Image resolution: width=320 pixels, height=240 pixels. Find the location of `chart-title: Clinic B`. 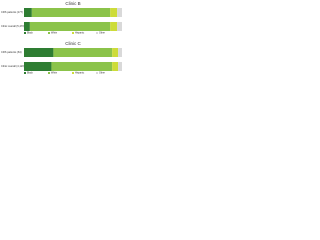

chart-title: Clinic B is located at coordinates (72, 3).